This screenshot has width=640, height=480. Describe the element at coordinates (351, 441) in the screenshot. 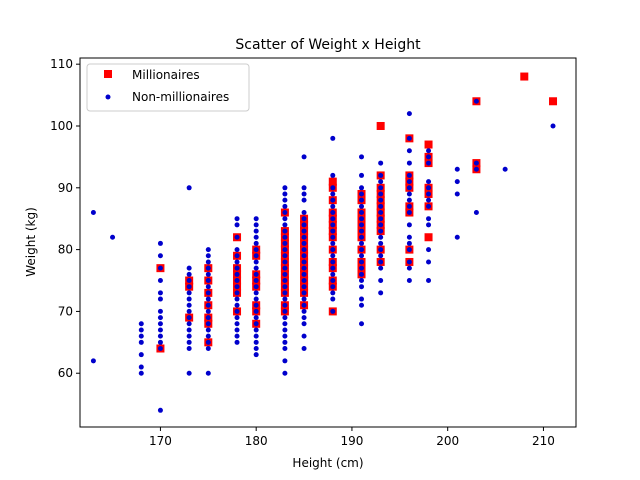

I see `x-tick-label: 190` at that location.